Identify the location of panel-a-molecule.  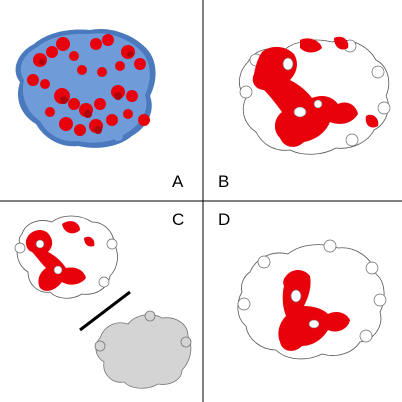
(85, 88).